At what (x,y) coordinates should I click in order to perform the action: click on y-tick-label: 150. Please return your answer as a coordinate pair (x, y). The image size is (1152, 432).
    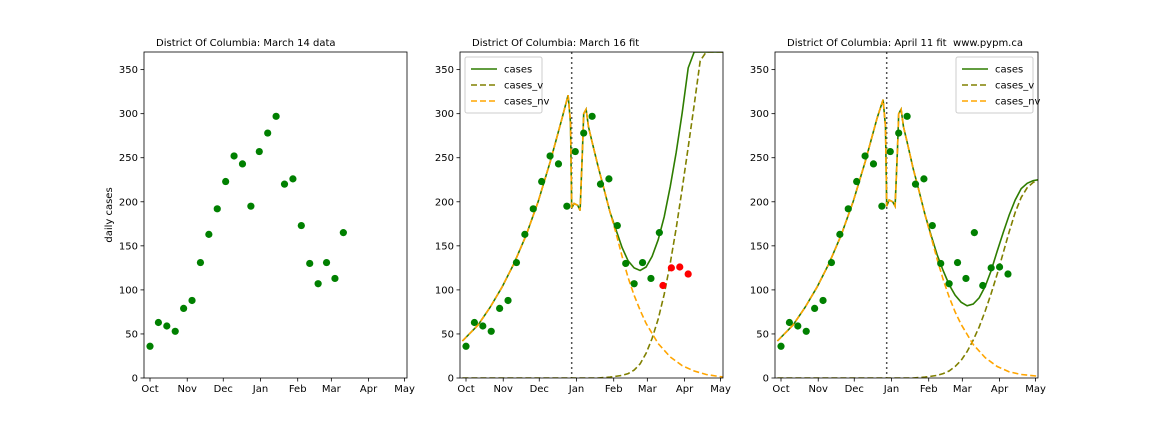
    Looking at the image, I should click on (128, 246).